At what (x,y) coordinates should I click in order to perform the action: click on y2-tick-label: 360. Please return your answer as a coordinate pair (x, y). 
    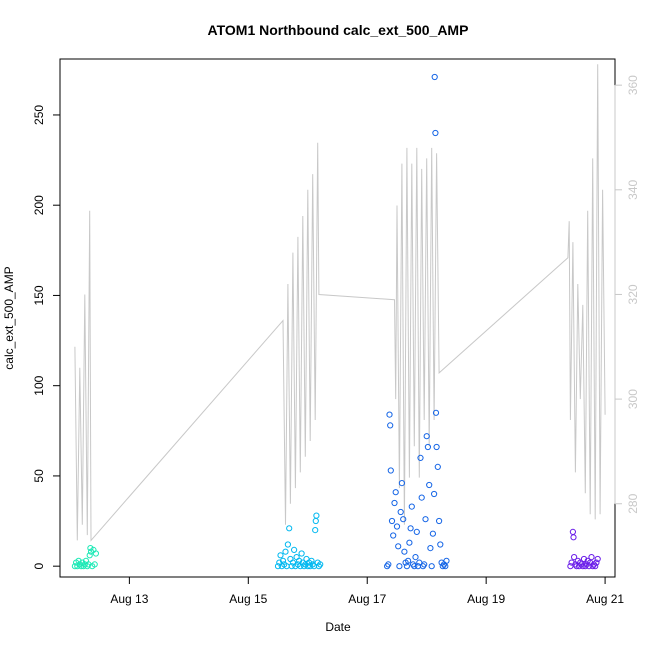
    Looking at the image, I should click on (633, 85).